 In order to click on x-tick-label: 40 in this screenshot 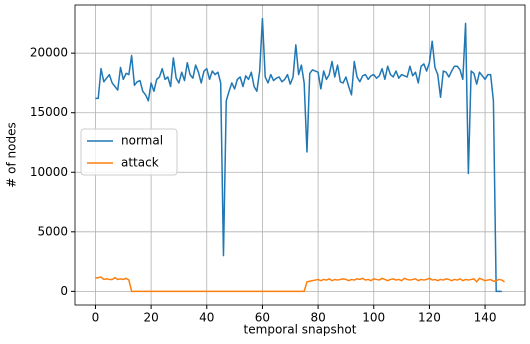, I will do `click(206, 318)`.